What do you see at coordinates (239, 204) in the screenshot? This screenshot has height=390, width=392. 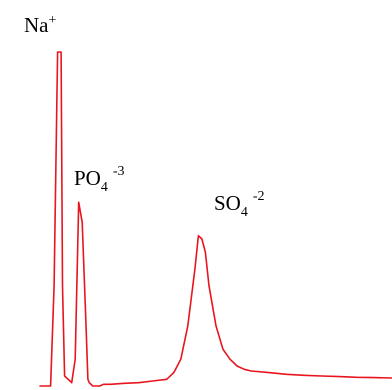 I see `peak-label-sulfate: SO4-2` at bounding box center [239, 204].